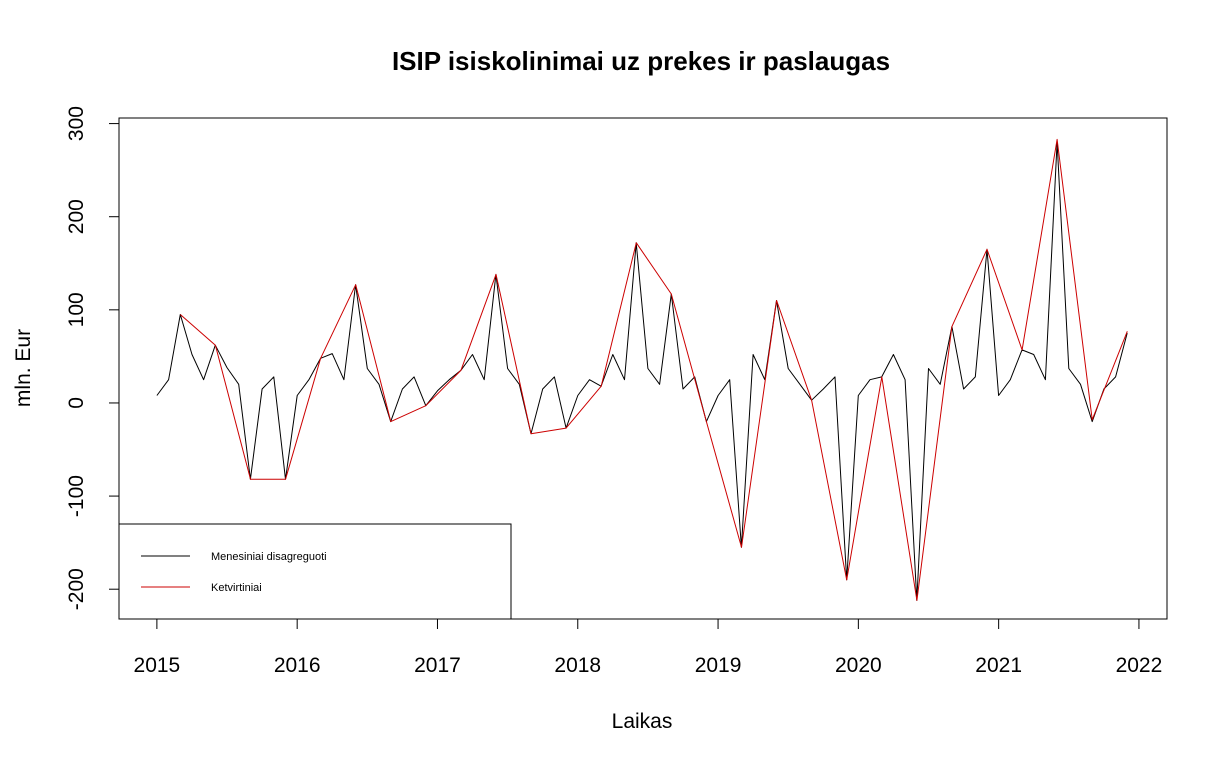 This screenshot has width=1228, height=765. I want to click on y-tick-label: -200, so click(76, 589).